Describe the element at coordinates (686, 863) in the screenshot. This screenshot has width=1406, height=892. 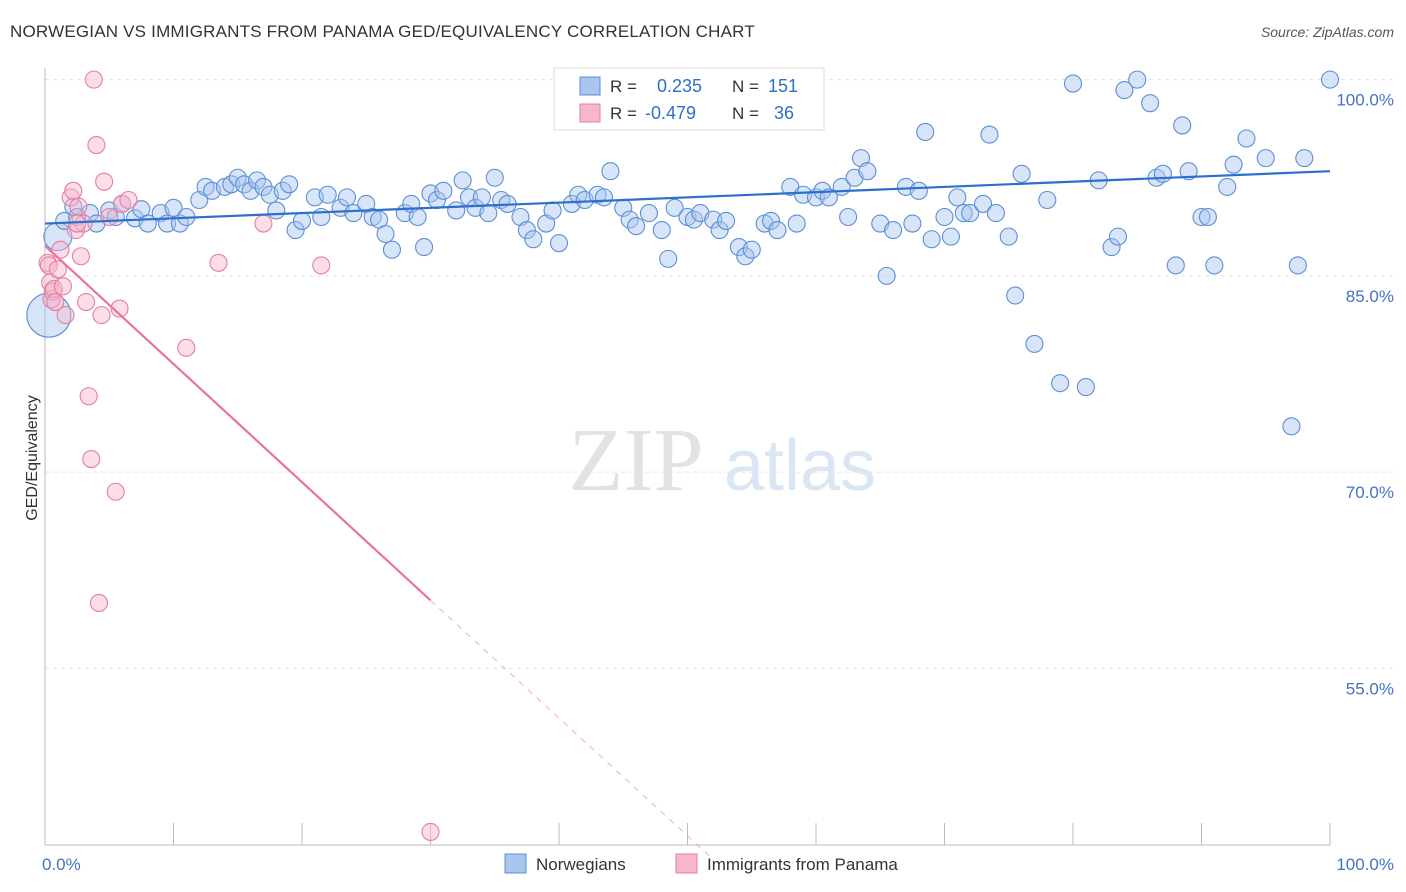
I see `series-legend-swatch-panama` at that location.